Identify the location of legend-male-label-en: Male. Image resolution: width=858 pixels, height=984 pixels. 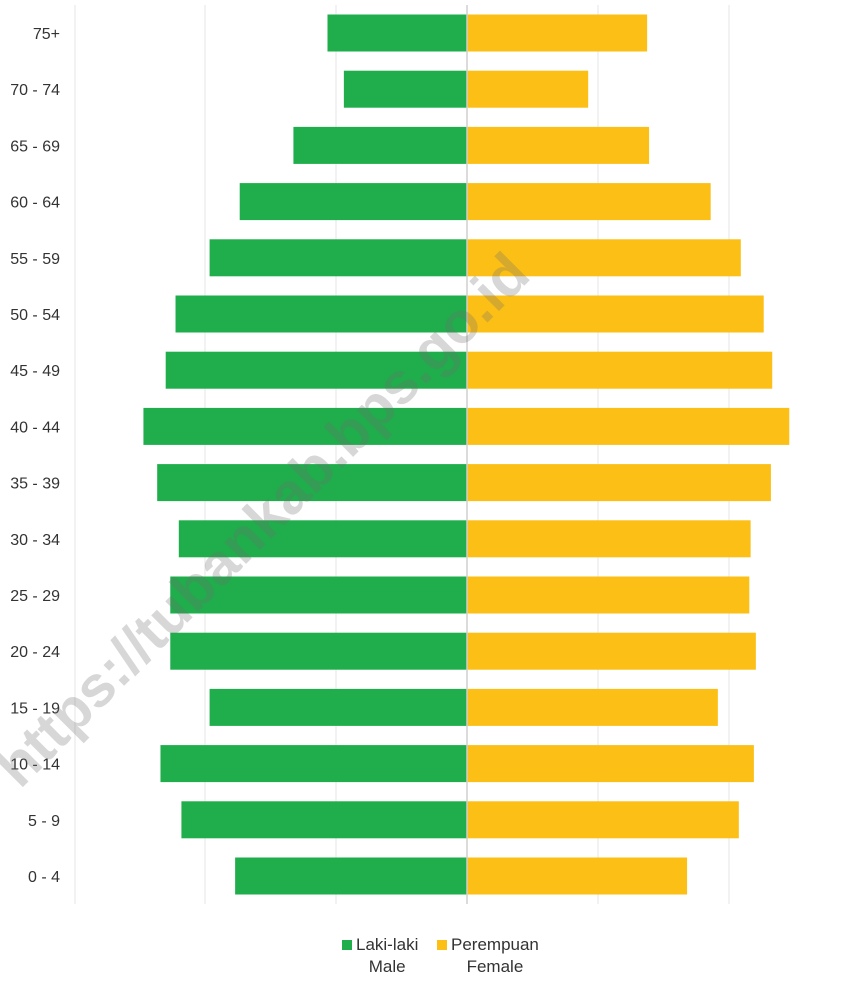
(387, 966).